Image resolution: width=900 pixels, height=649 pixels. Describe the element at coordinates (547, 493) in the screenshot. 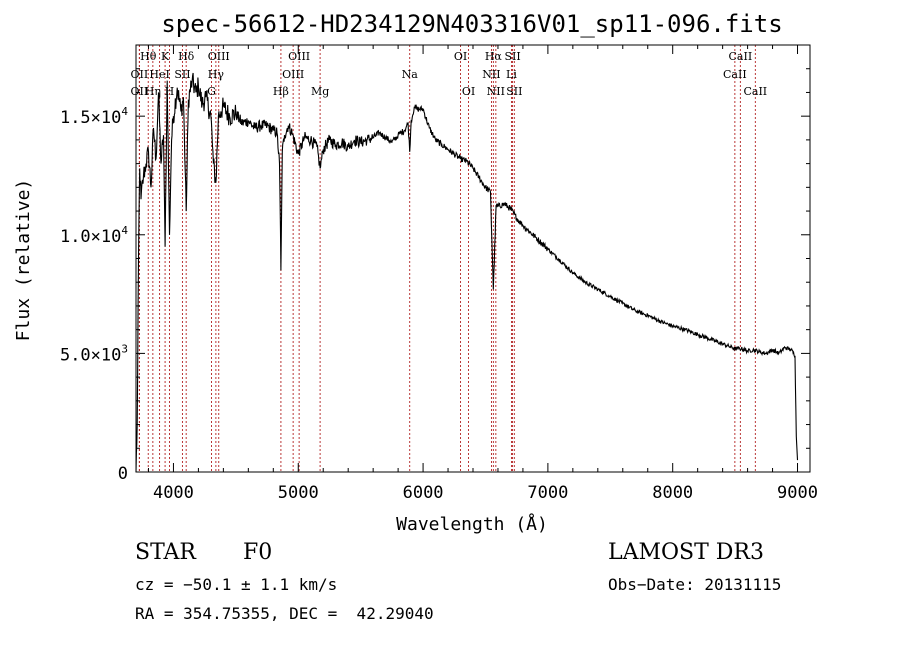

I see `x-tick-label: 7000` at that location.